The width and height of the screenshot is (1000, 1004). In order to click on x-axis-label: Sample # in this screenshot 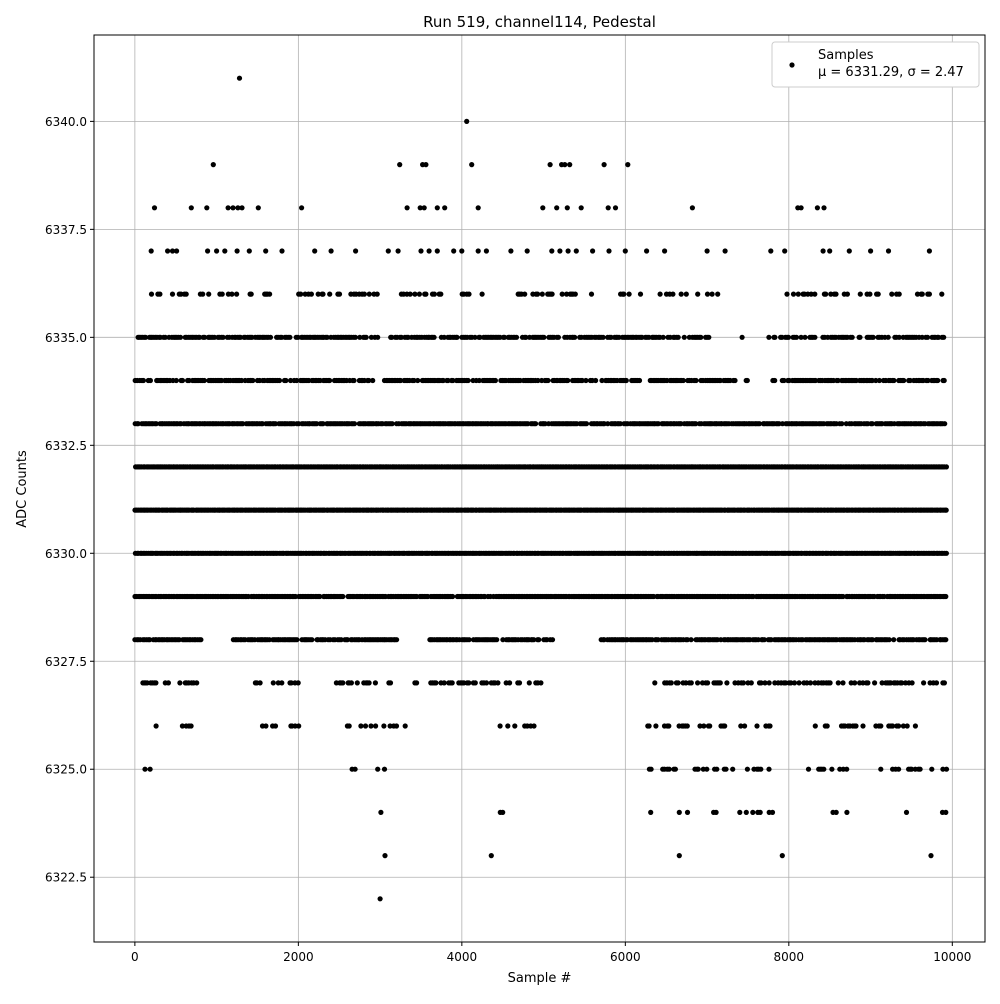, I will do `click(540, 978)`.